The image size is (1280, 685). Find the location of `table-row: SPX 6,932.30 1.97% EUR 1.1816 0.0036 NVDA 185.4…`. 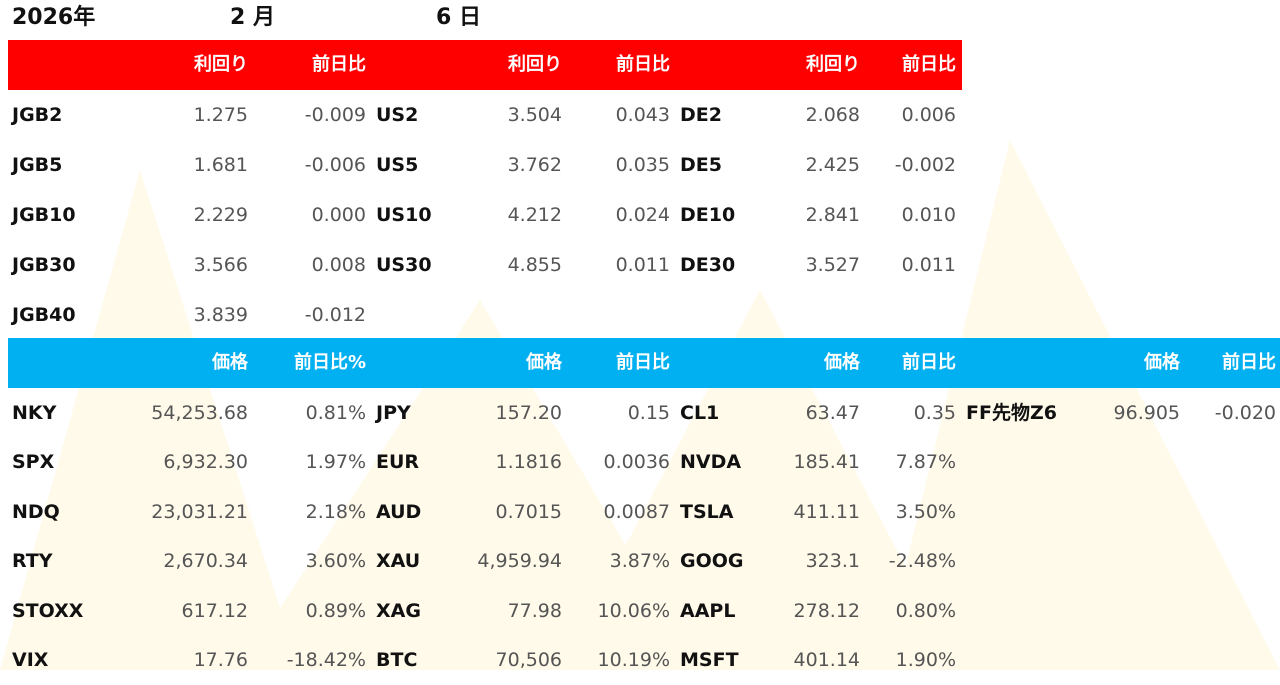

table-row: SPX 6,932.30 1.97% EUR 1.1816 0.0036 NVDA 185.4… is located at coordinates (640, 462).